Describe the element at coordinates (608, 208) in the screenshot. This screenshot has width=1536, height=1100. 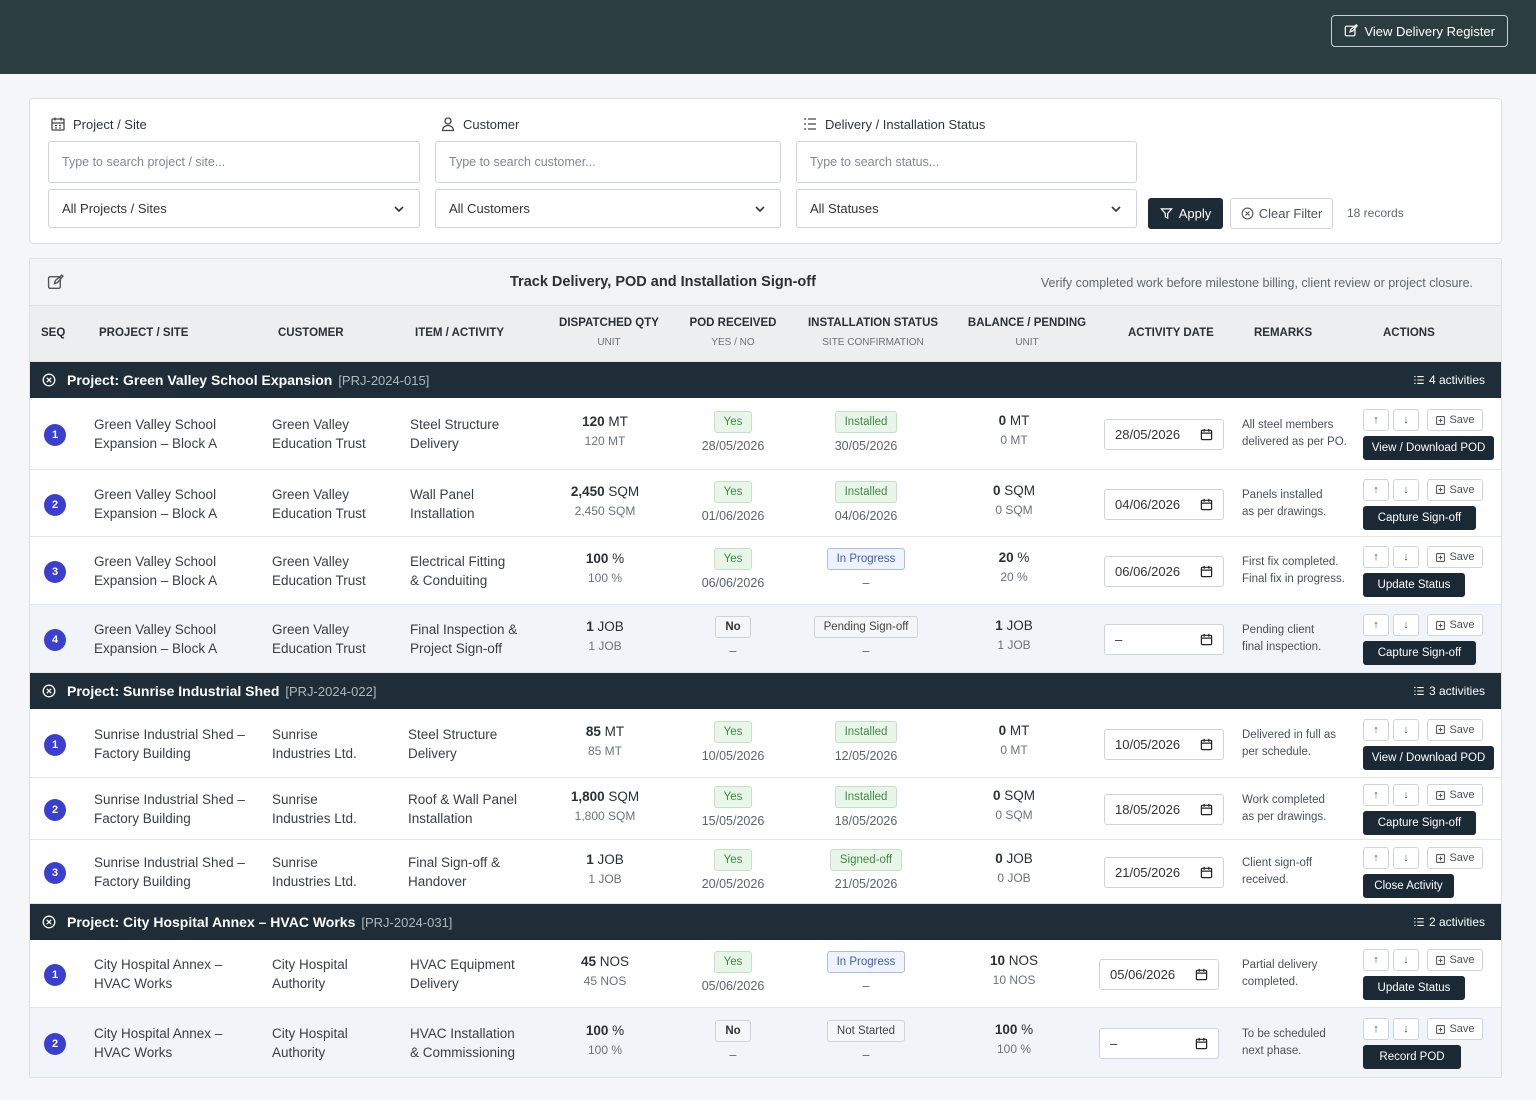
I see `customer-select: All Customers` at that location.